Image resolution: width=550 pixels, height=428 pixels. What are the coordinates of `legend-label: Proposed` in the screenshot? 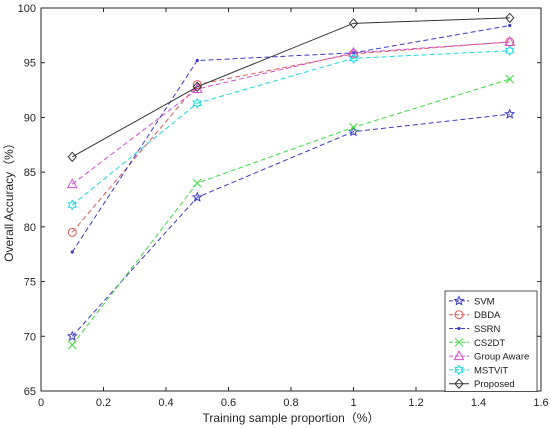 It's located at (494, 384).